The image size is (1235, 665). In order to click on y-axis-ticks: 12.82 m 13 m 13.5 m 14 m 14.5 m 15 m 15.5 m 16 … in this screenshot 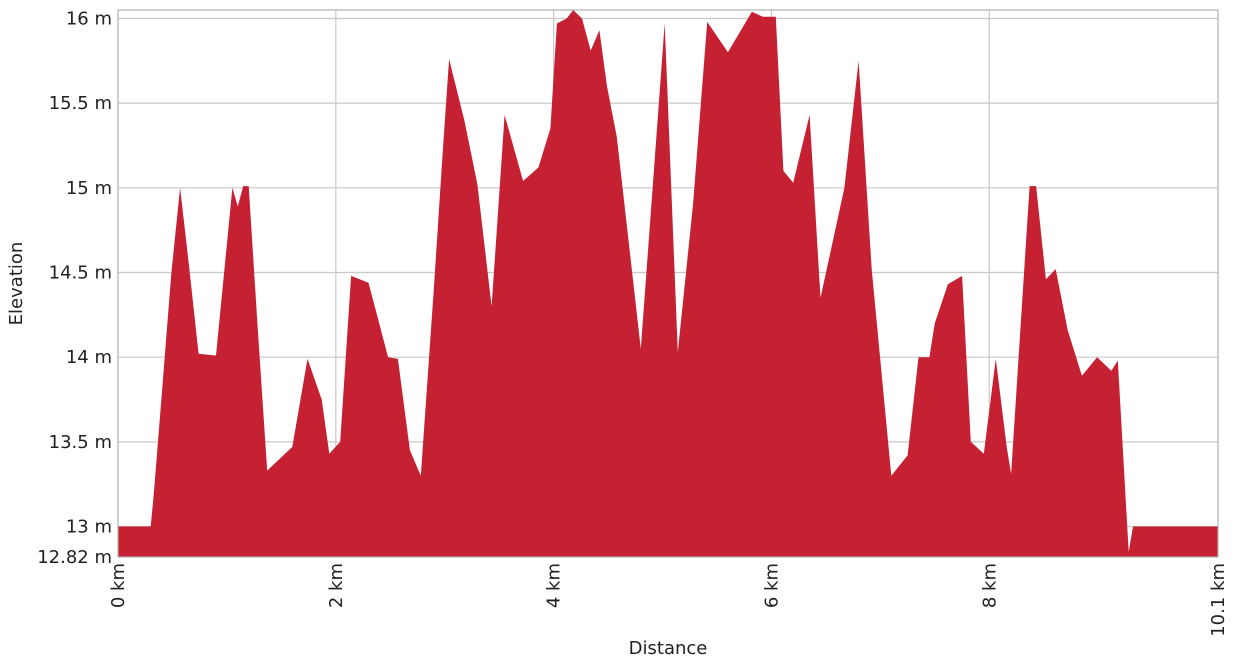, I will do `click(74, 288)`.